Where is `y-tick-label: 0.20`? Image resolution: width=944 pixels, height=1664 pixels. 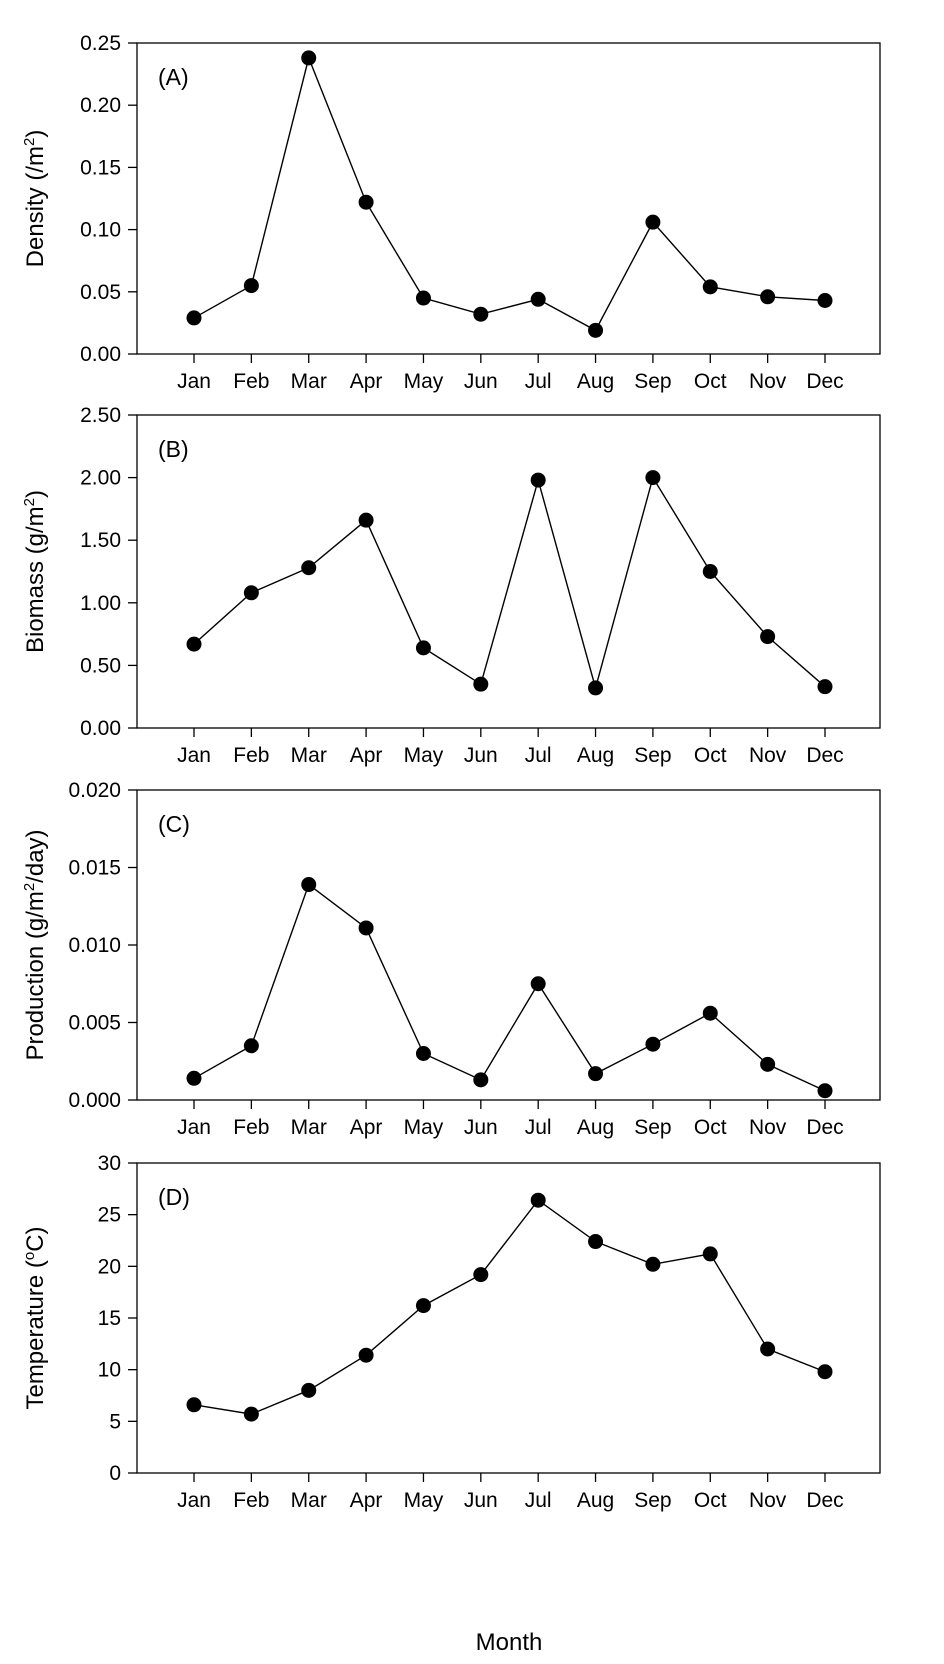
y-tick-label: 0.20 is located at coordinates (100, 105).